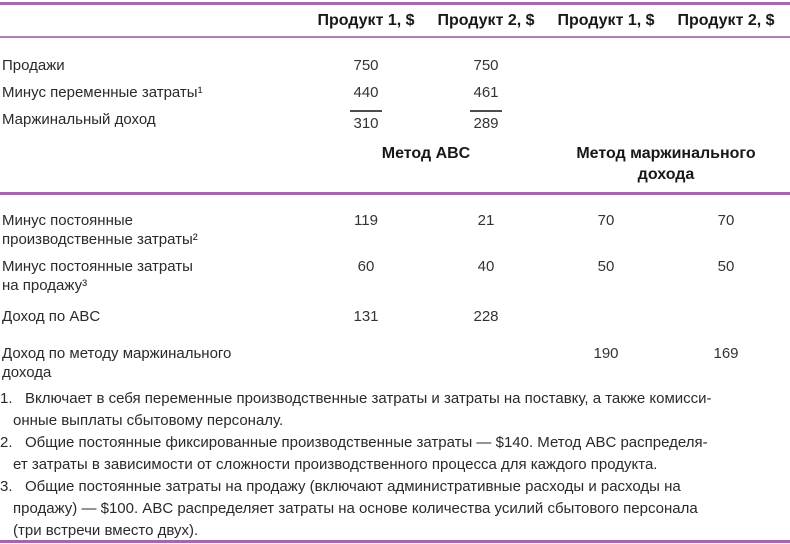  Describe the element at coordinates (33, 65) in the screenshot. I see `row-label: Продажи` at that location.